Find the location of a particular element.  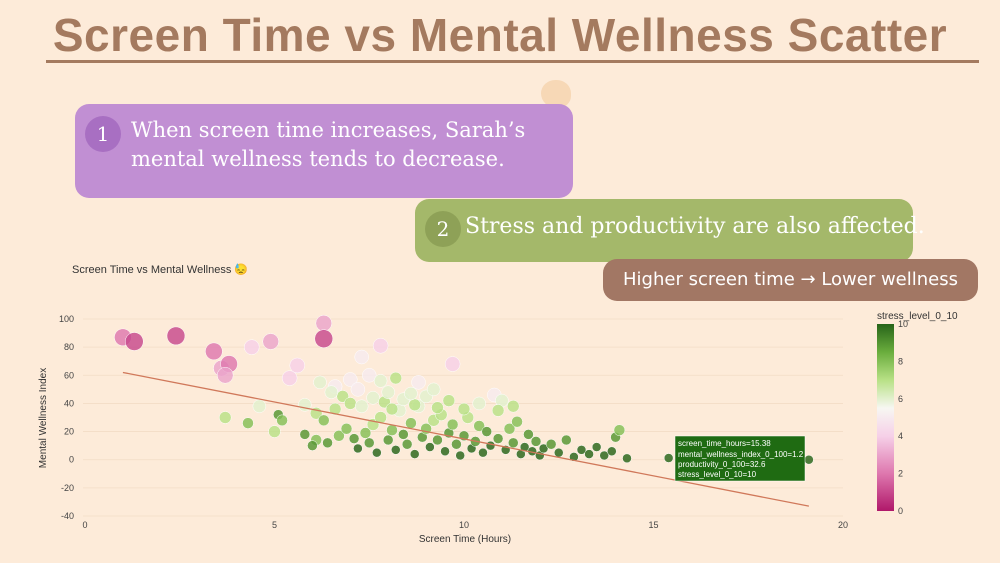

x-tick-label: 10 is located at coordinates (464, 525).